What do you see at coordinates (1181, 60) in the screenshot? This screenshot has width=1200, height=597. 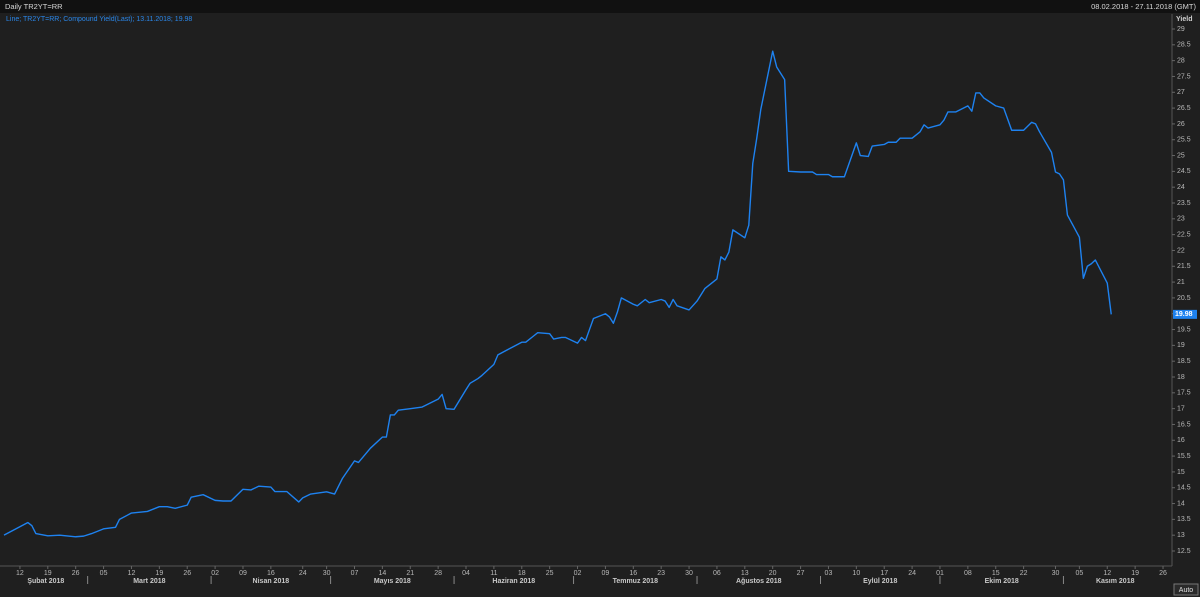 I see `y-tick-label: 28` at bounding box center [1181, 60].